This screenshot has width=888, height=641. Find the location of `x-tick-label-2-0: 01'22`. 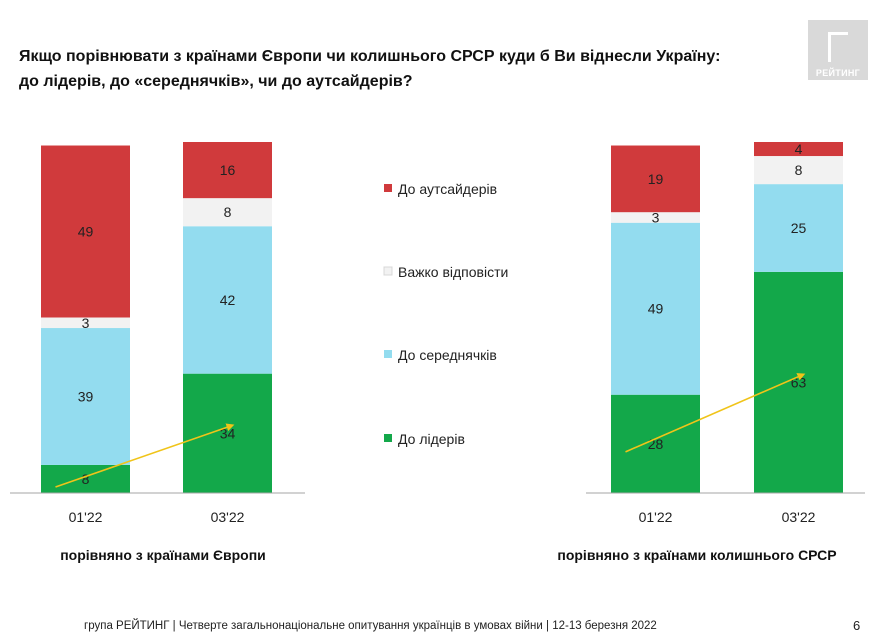

x-tick-label-2-0: 01'22 is located at coordinates (656, 517).